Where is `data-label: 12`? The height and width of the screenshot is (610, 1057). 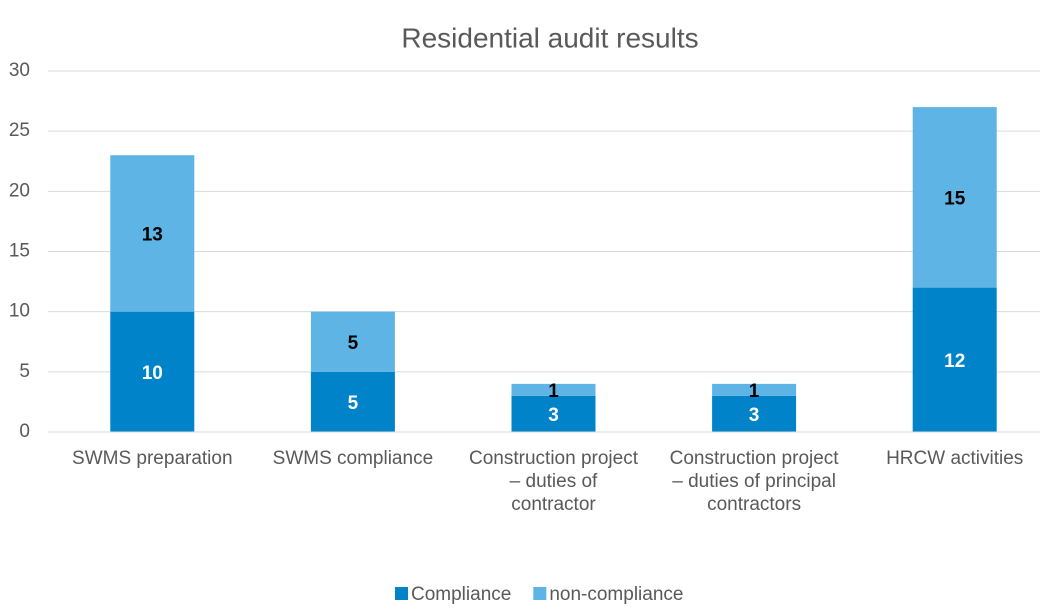
data-label: 12 is located at coordinates (954, 361).